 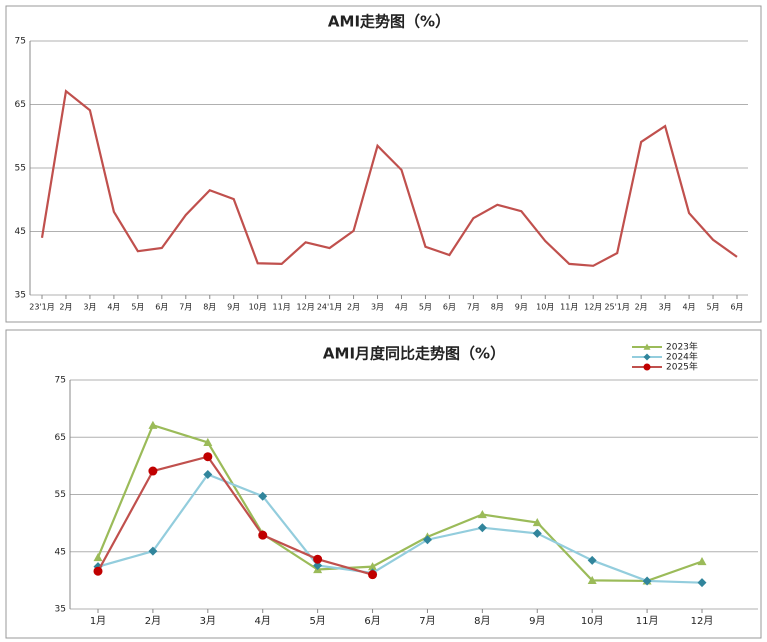 I want to click on chart-title: AMI走势图（%）, so click(x=389, y=22).